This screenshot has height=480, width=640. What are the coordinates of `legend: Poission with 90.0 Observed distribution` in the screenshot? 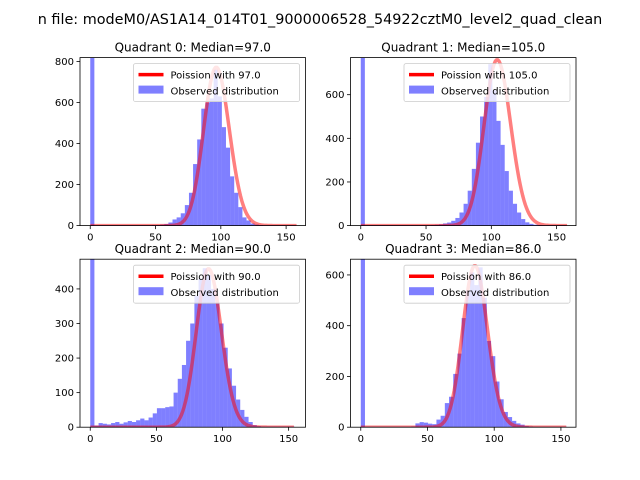 It's located at (216, 284).